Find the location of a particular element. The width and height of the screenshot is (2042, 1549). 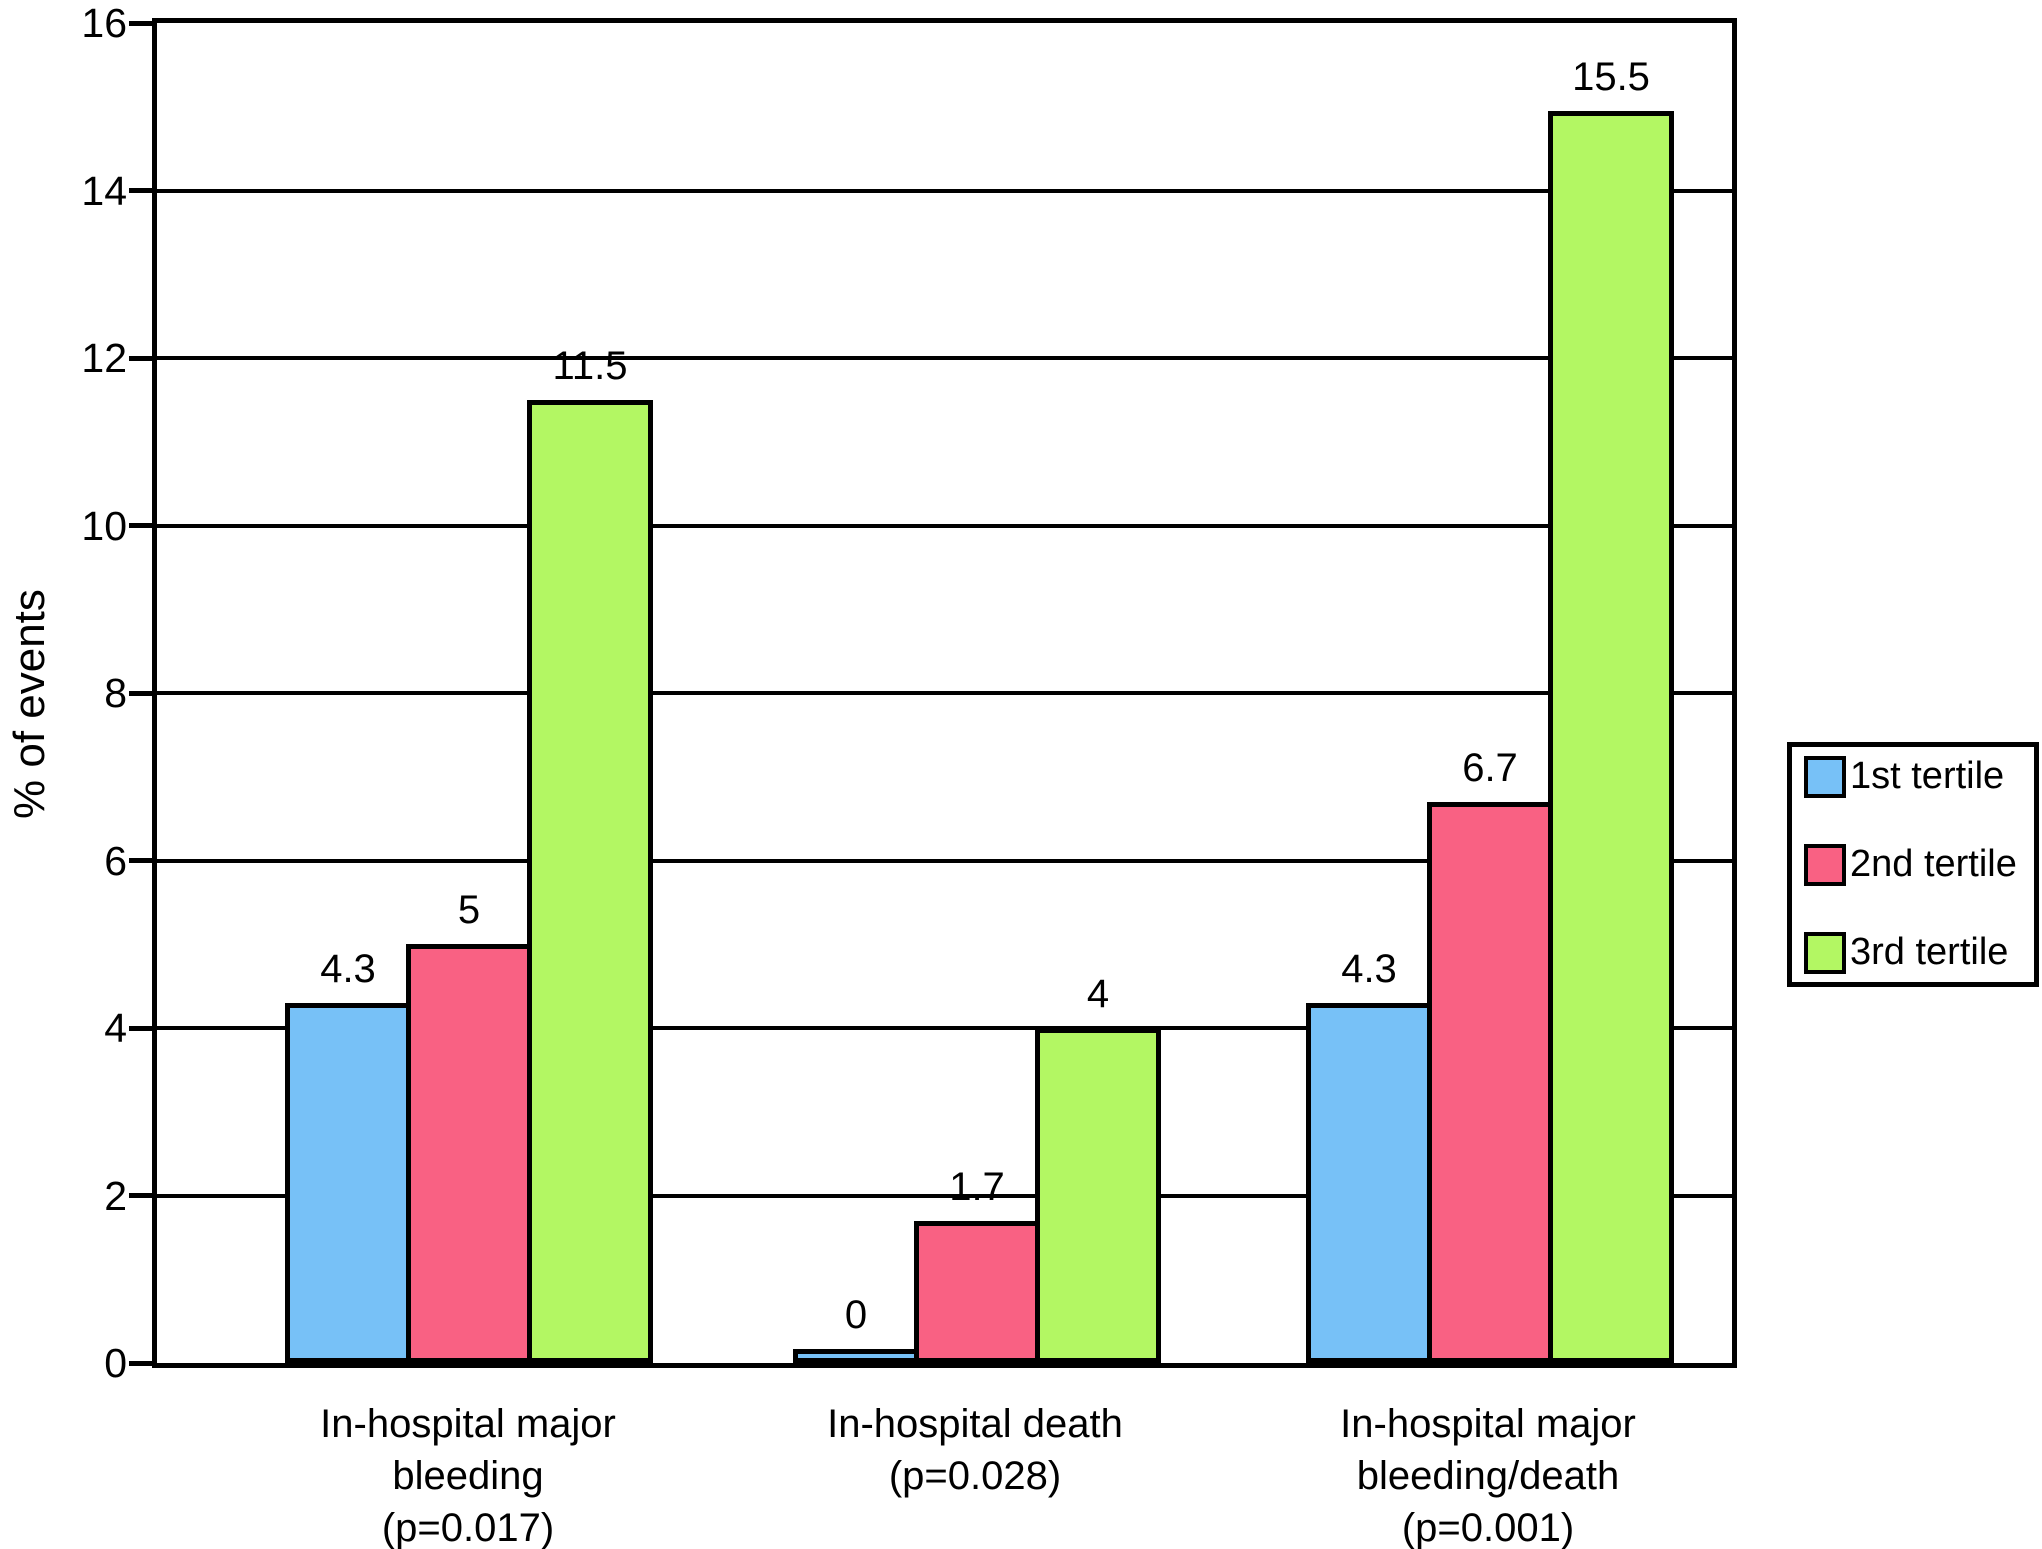

bar-3rd-tertile-c3 is located at coordinates (1611, 737).